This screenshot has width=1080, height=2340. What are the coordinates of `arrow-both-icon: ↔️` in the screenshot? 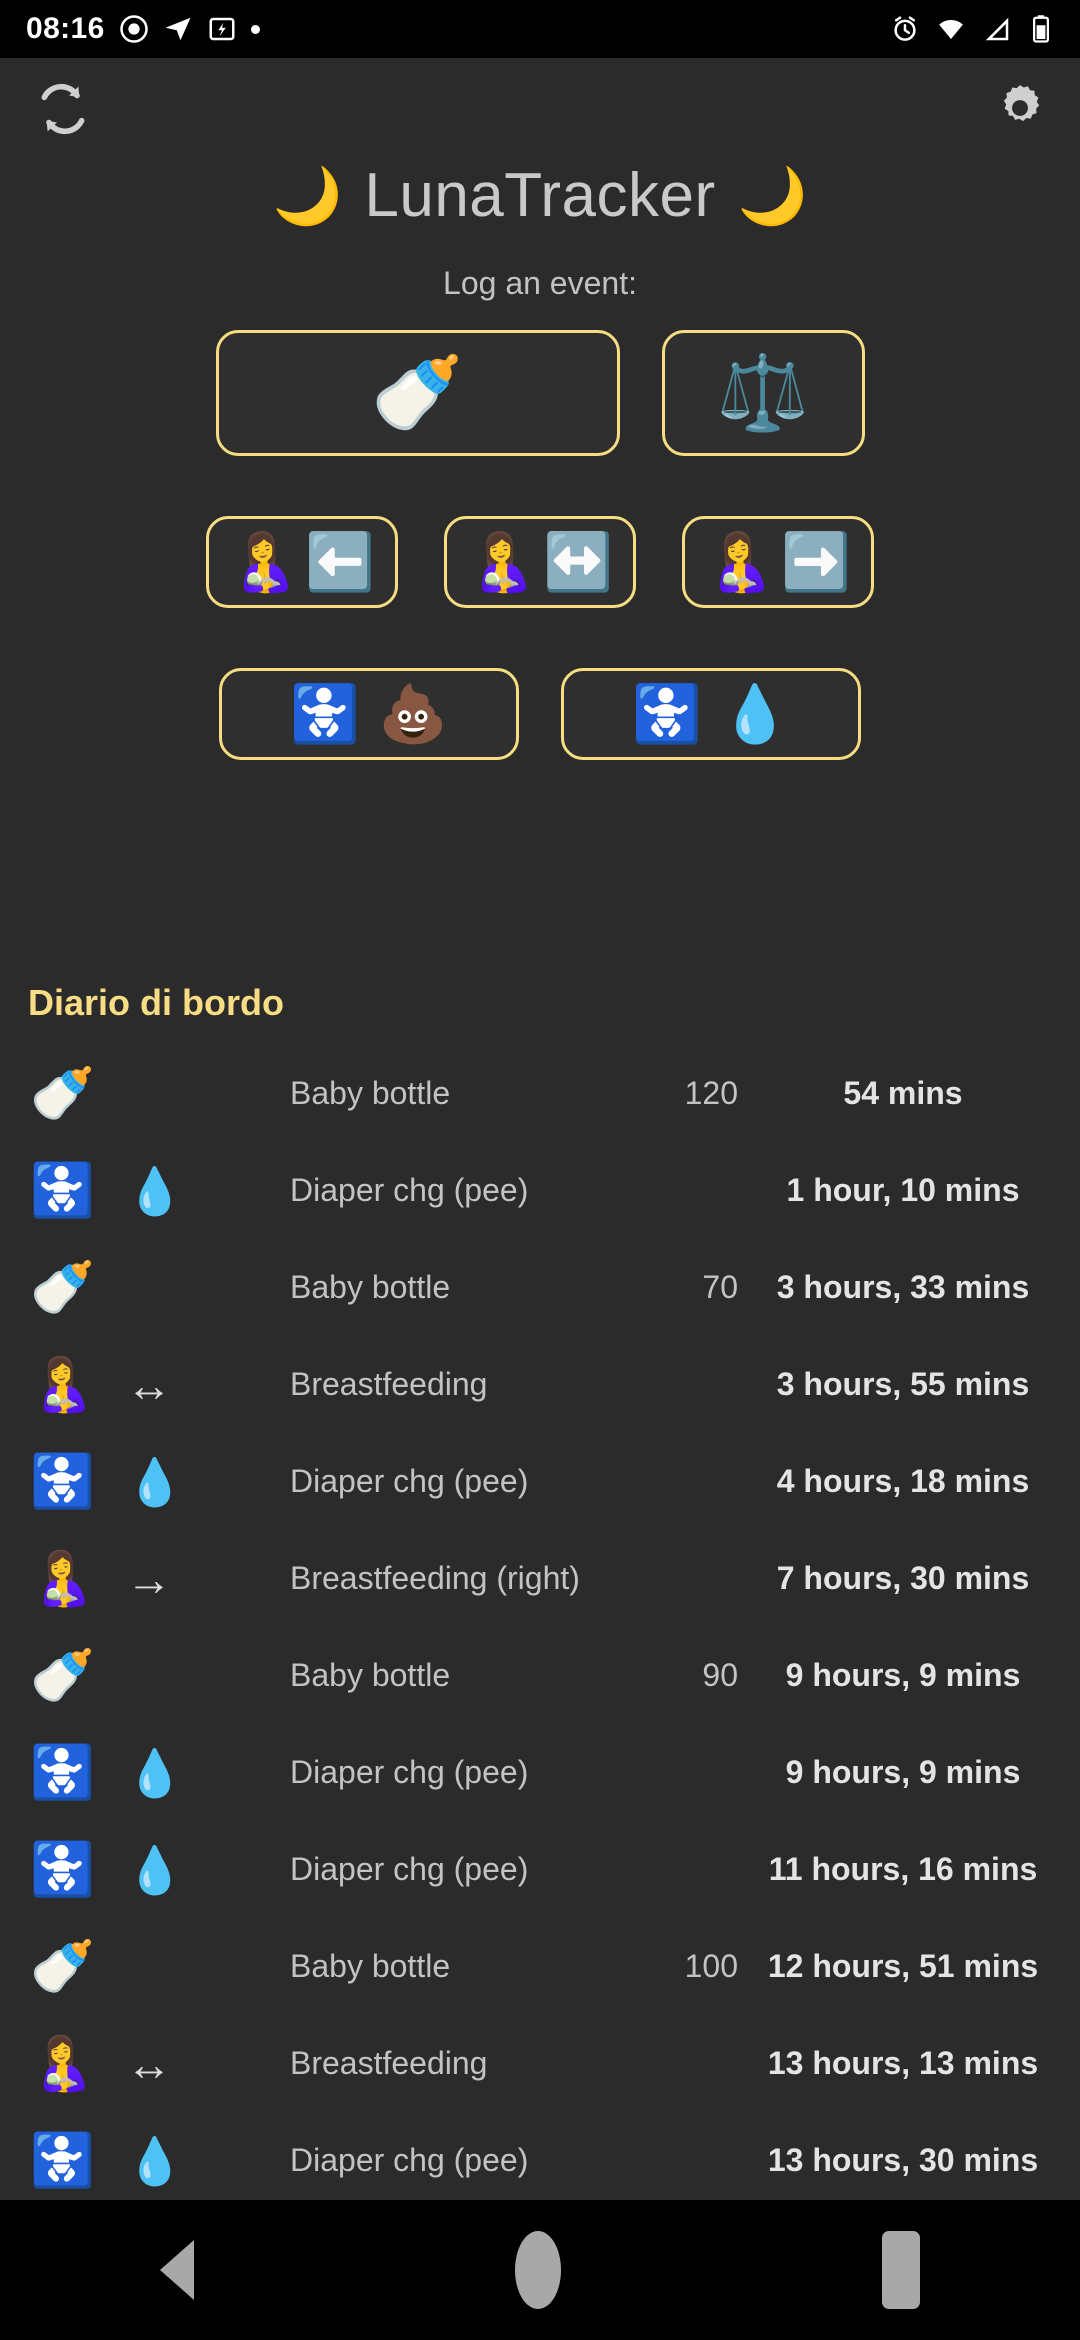 It's located at (578, 561).